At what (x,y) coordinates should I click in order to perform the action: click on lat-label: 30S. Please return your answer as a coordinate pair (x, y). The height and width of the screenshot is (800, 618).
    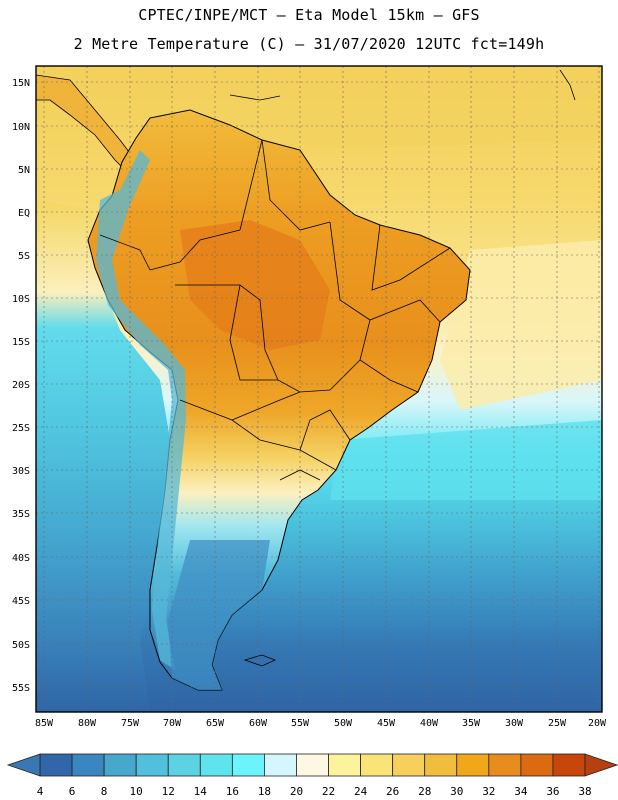
    Looking at the image, I should click on (21, 471).